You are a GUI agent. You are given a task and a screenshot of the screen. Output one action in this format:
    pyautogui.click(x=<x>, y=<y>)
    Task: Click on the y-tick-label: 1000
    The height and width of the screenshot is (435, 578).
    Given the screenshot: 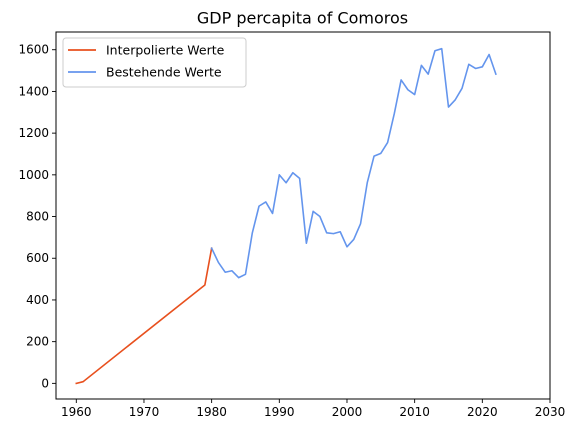 What is the action you would take?
    pyautogui.click(x=33, y=175)
    